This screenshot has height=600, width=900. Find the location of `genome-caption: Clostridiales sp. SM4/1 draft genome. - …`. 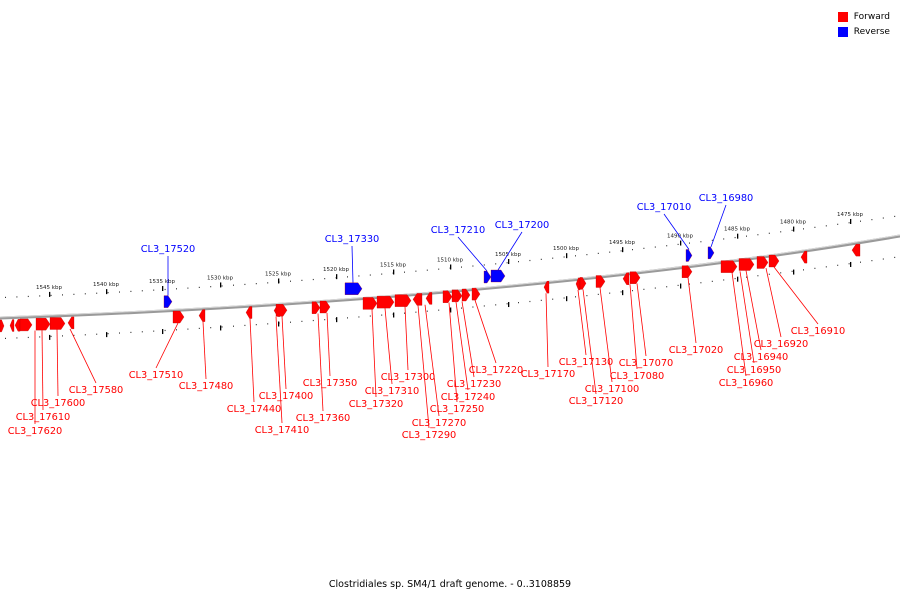

genome-caption: Clostridiales sp. SM4/1 draft genome. - … is located at coordinates (450, 584).